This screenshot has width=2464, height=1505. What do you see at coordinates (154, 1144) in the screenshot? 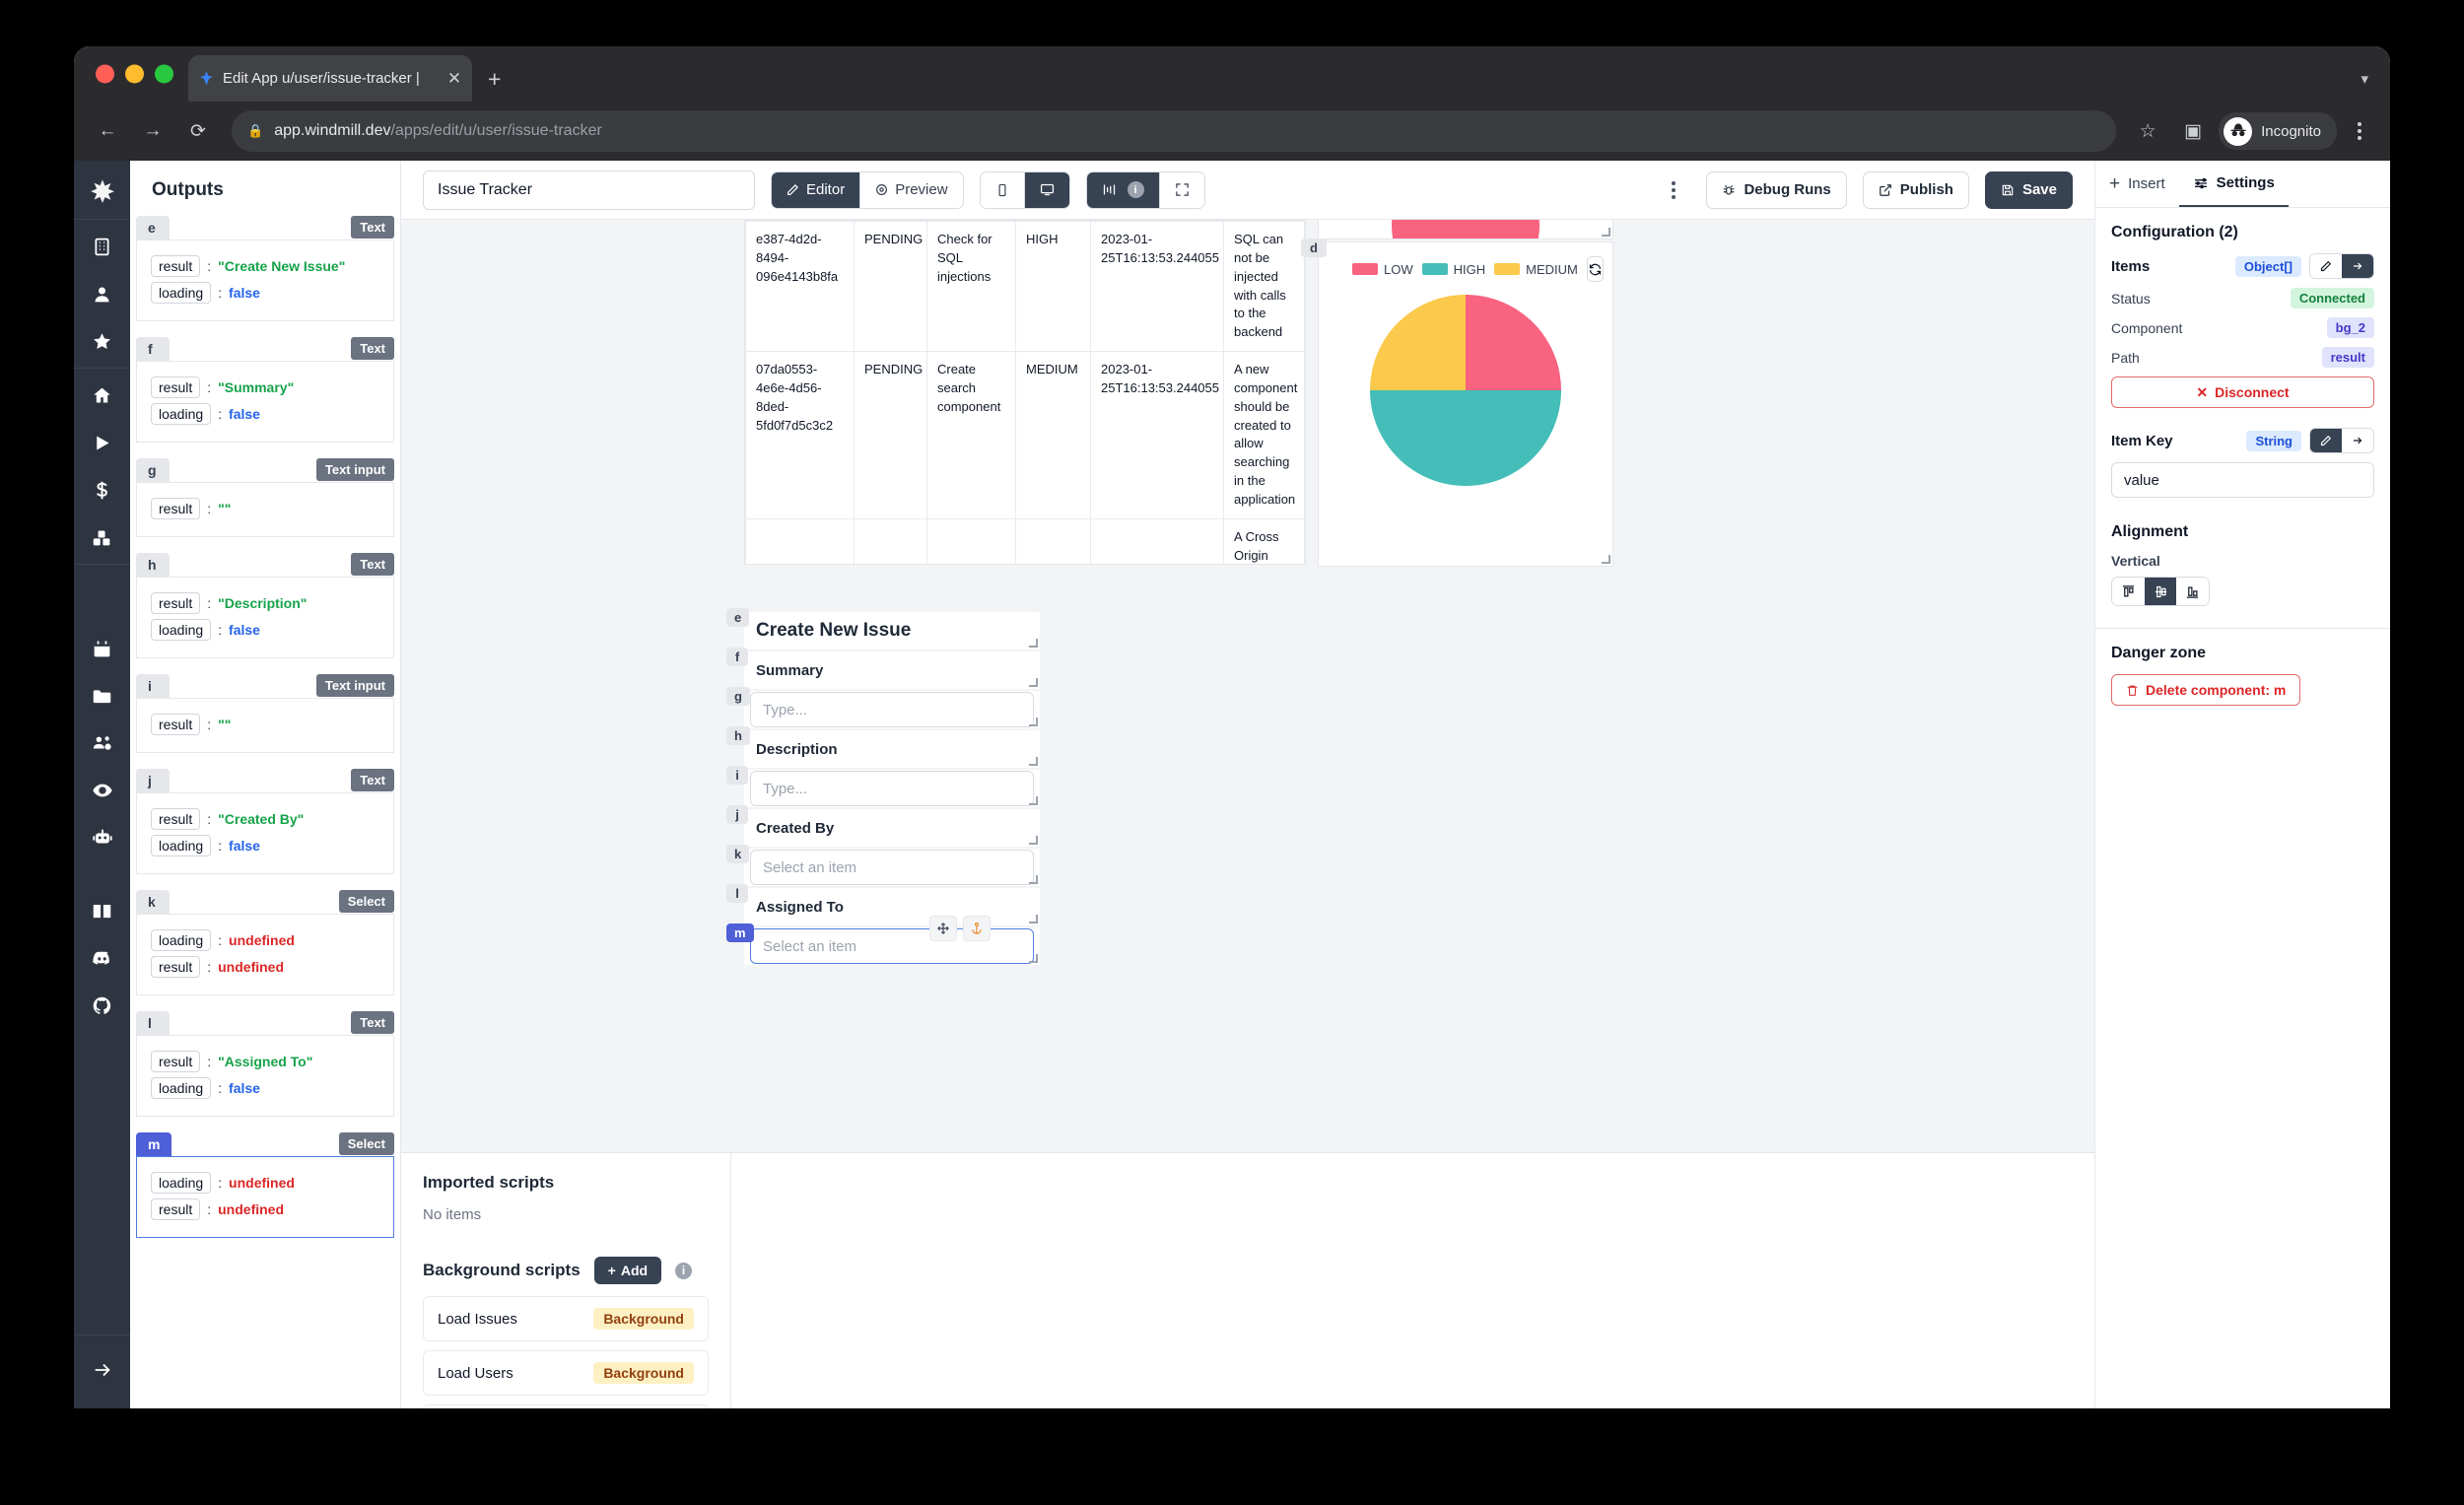
I see `output-component-id: m` at bounding box center [154, 1144].